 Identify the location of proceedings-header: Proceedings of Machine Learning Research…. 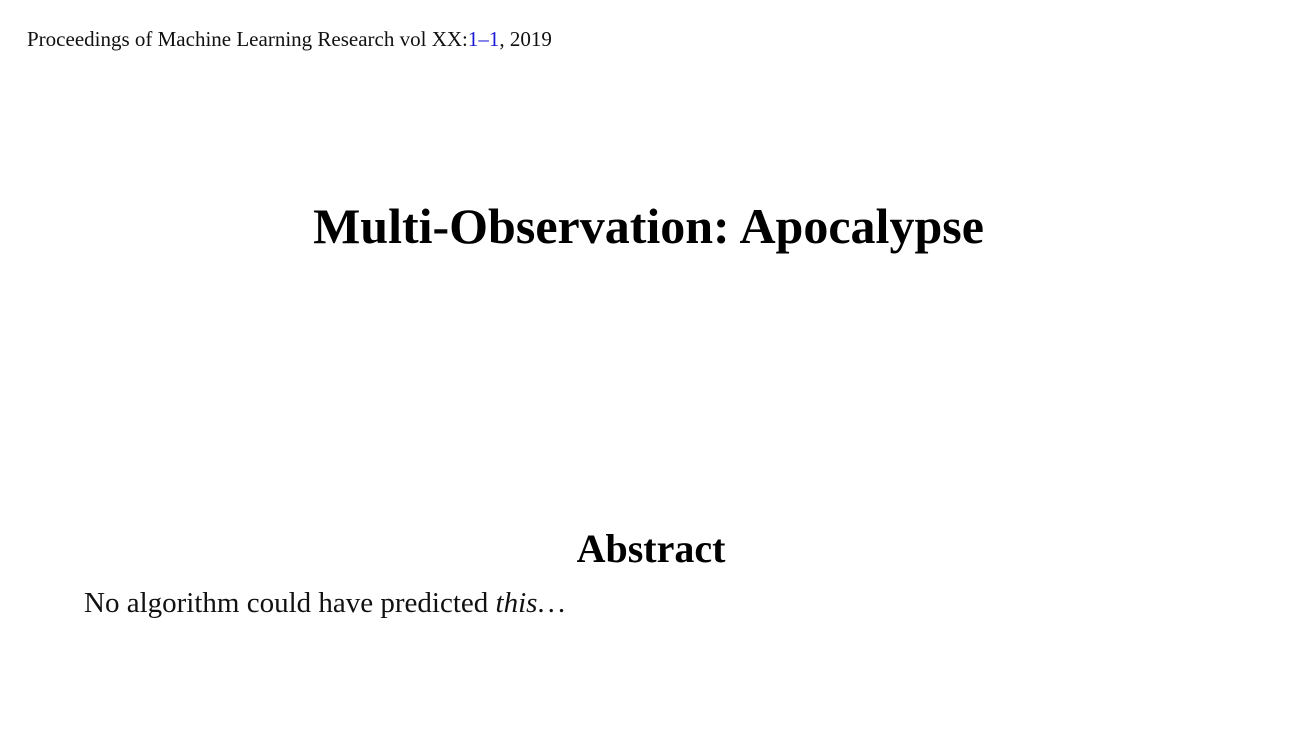
(289, 39).